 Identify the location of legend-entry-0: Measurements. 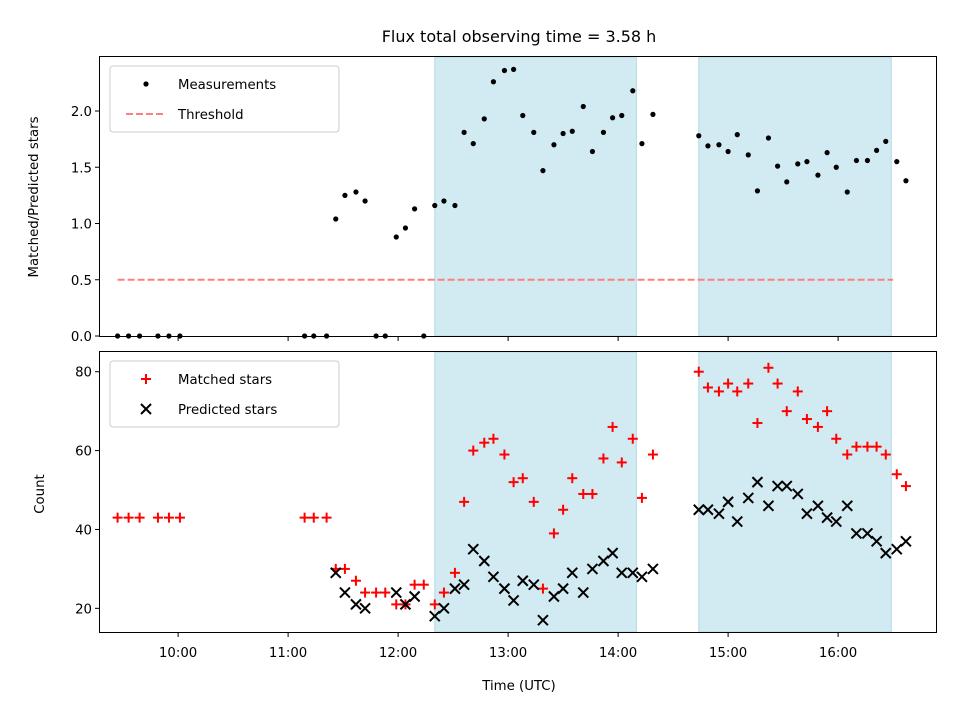
(209, 85).